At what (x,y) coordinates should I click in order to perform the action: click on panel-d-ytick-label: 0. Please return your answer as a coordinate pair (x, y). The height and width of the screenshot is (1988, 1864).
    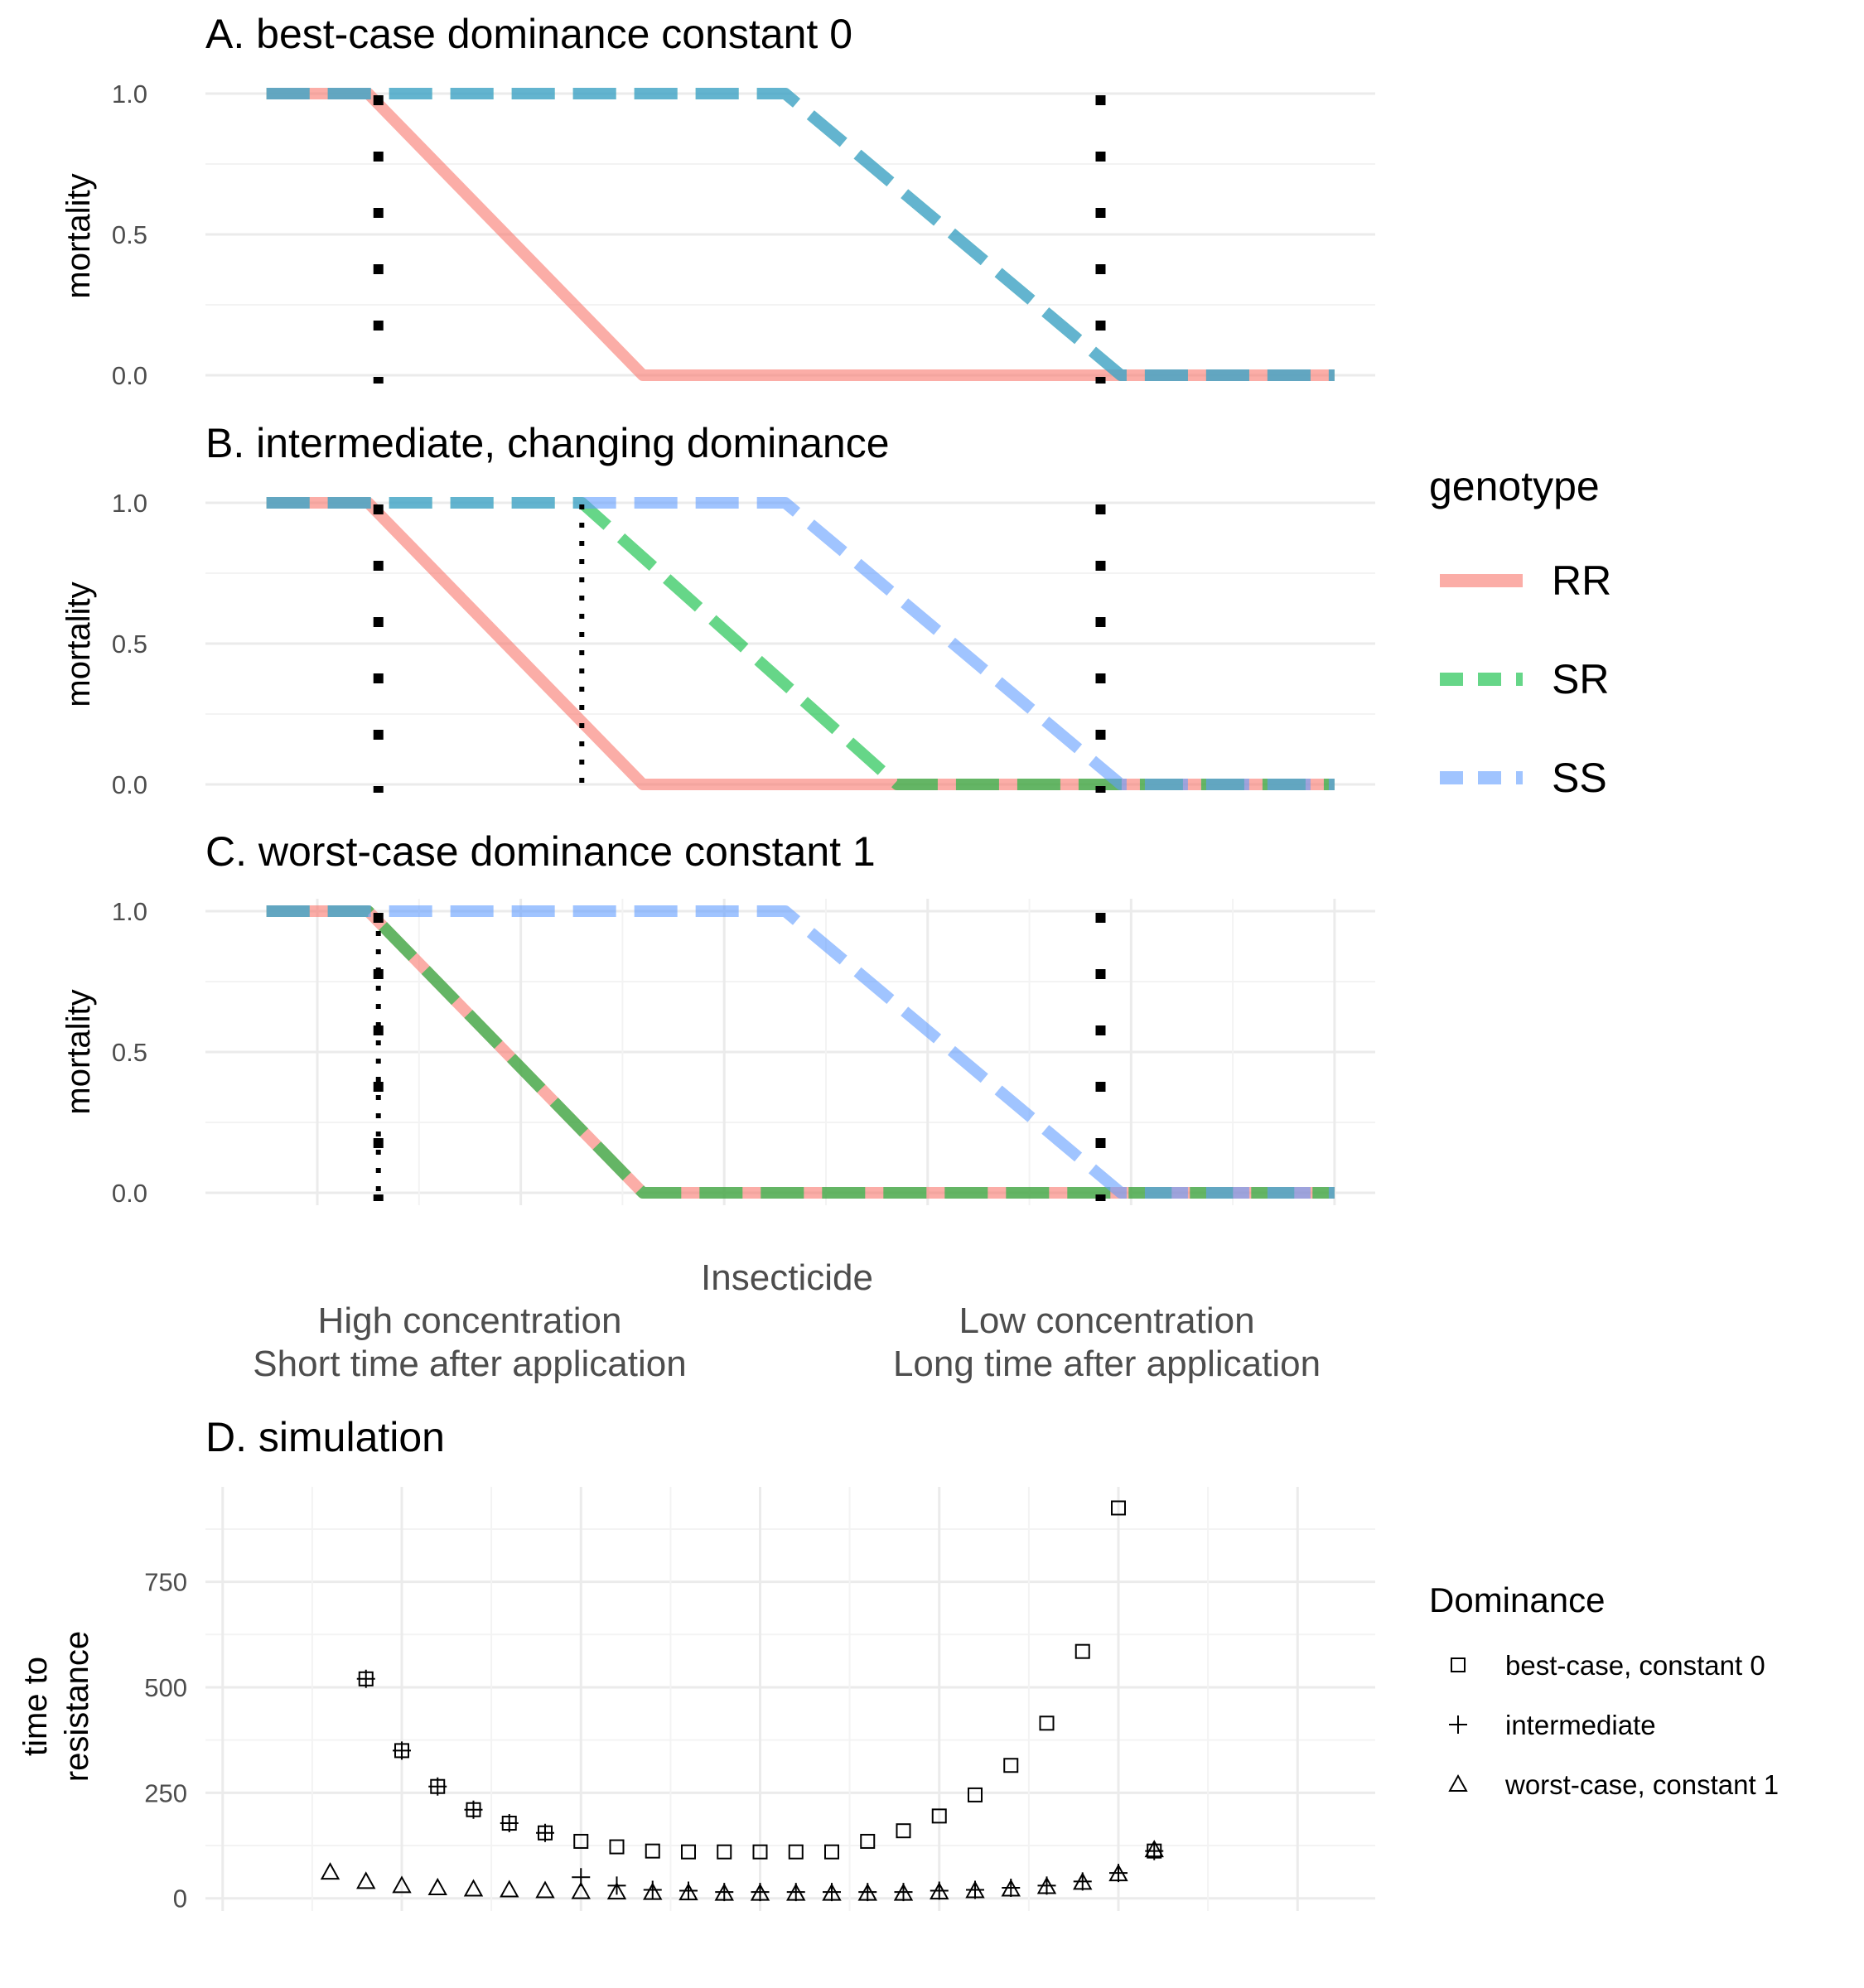
    Looking at the image, I should click on (180, 1898).